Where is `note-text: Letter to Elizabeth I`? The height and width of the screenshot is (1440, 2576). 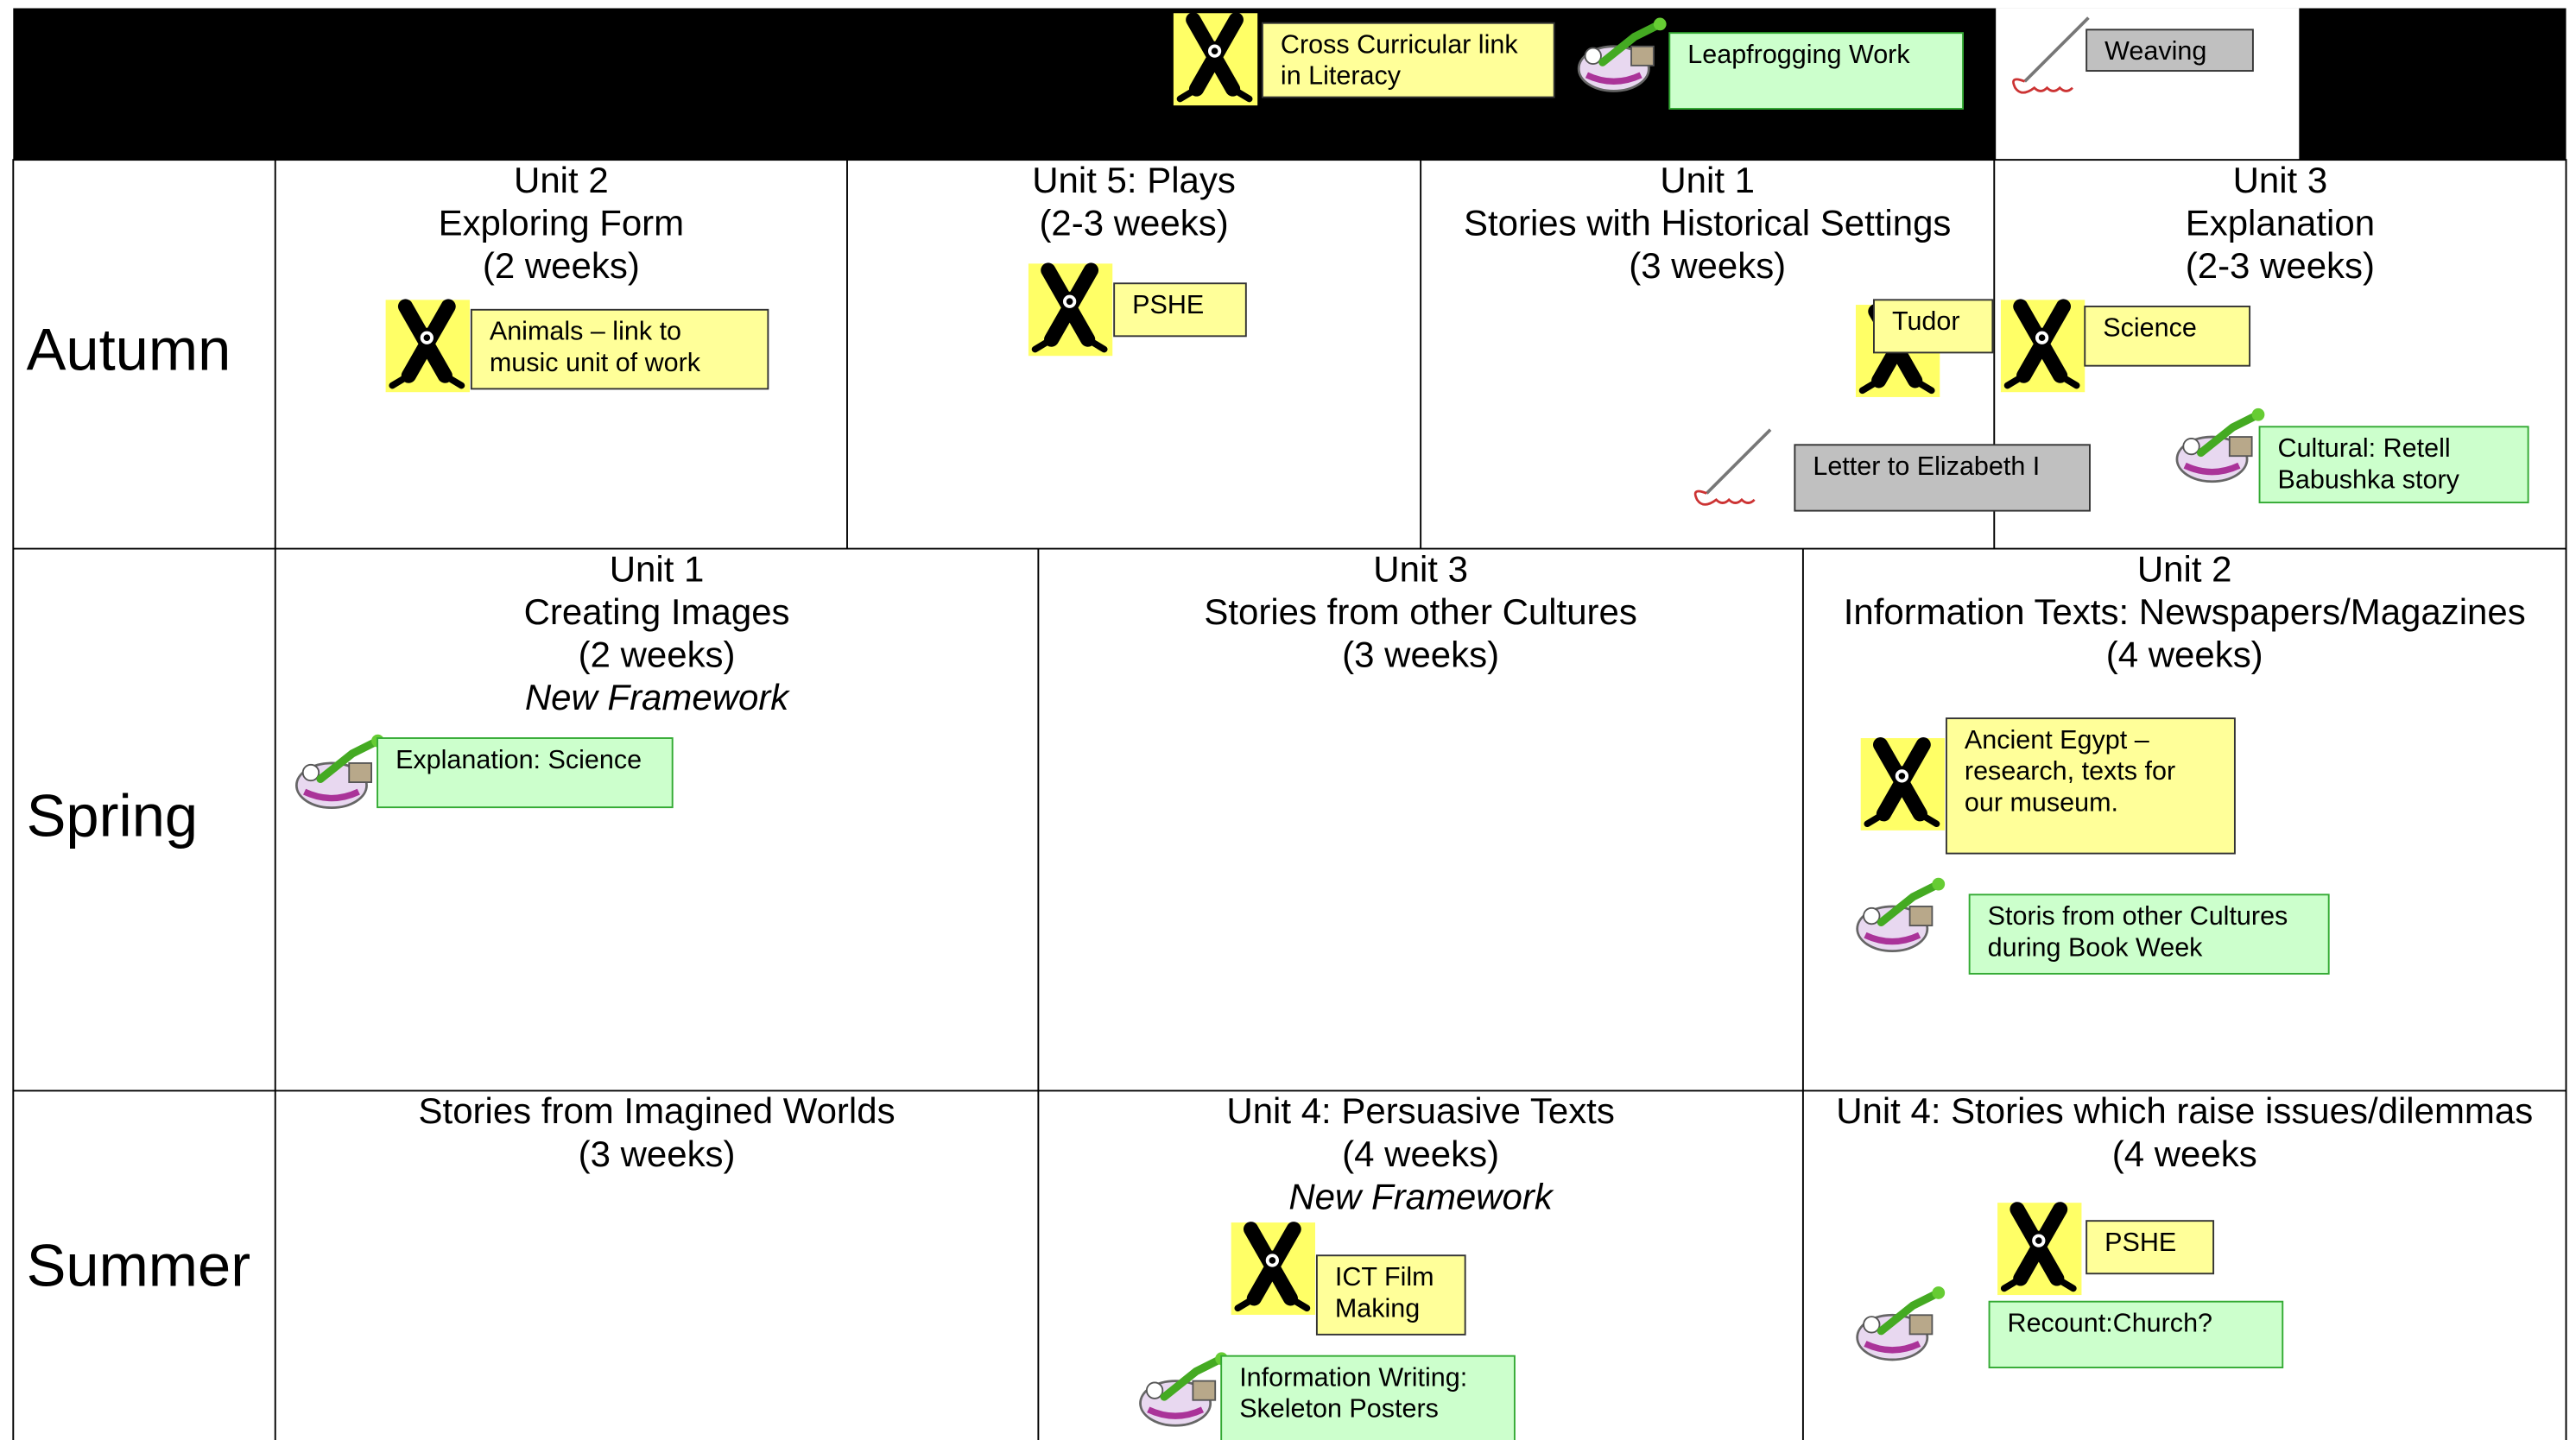
note-text: Letter to Elizabeth I is located at coordinates (1927, 467).